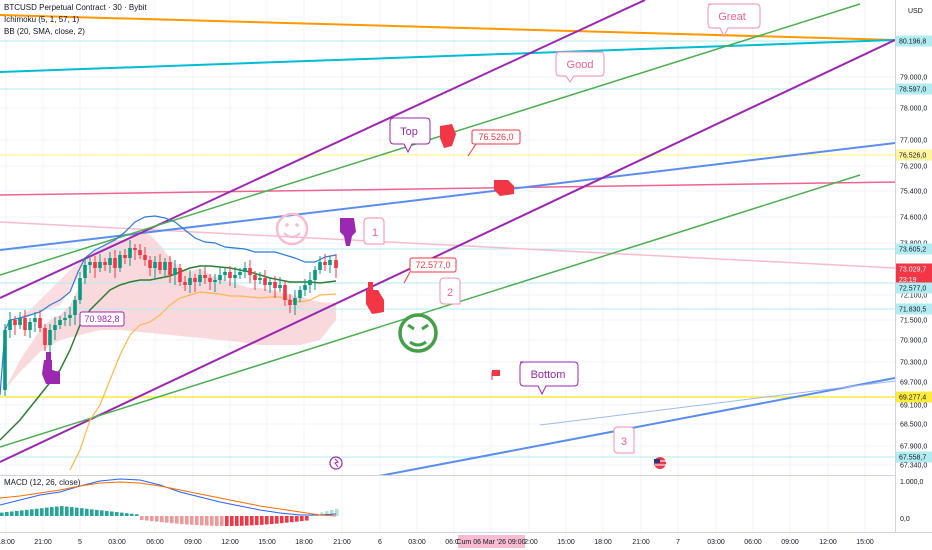 This screenshot has width=932, height=550. Describe the element at coordinates (914, 457) in the screenshot. I see `price-badge: 67.558,7` at that location.